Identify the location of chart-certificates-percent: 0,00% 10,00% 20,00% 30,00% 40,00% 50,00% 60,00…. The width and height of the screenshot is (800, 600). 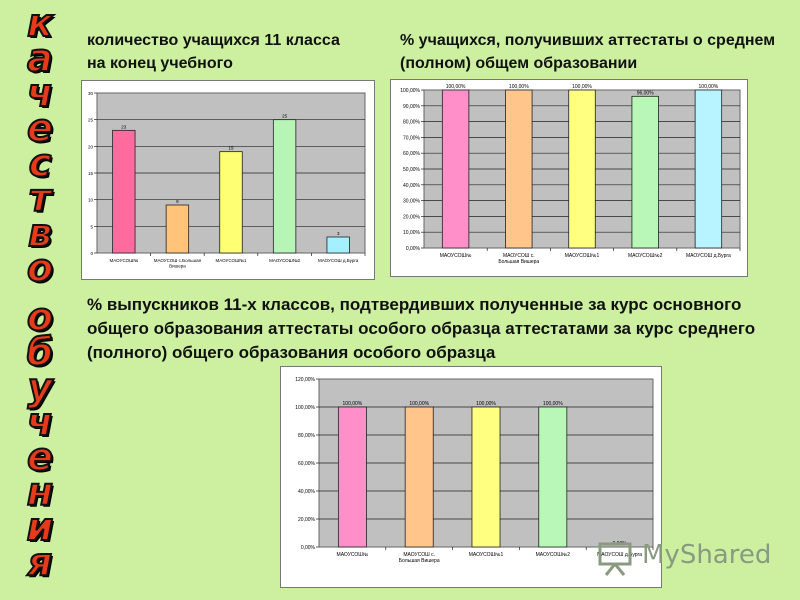
(569, 178).